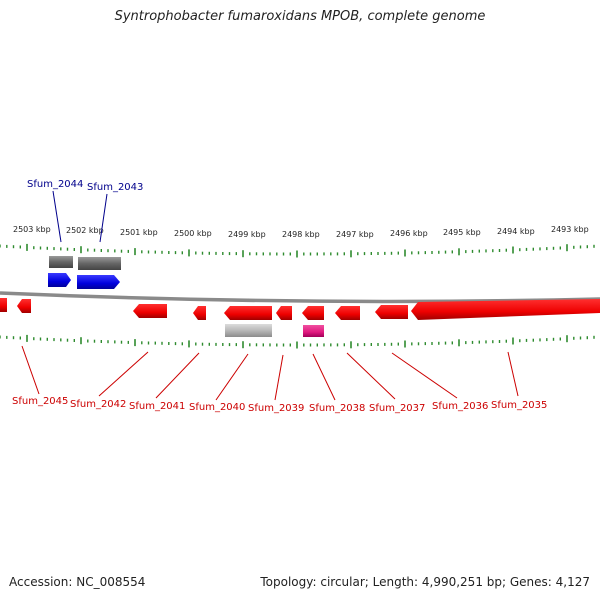 The height and width of the screenshot is (600, 600). What do you see at coordinates (55, 184) in the screenshot?
I see `forward-gene-label: Sfum_2044` at bounding box center [55, 184].